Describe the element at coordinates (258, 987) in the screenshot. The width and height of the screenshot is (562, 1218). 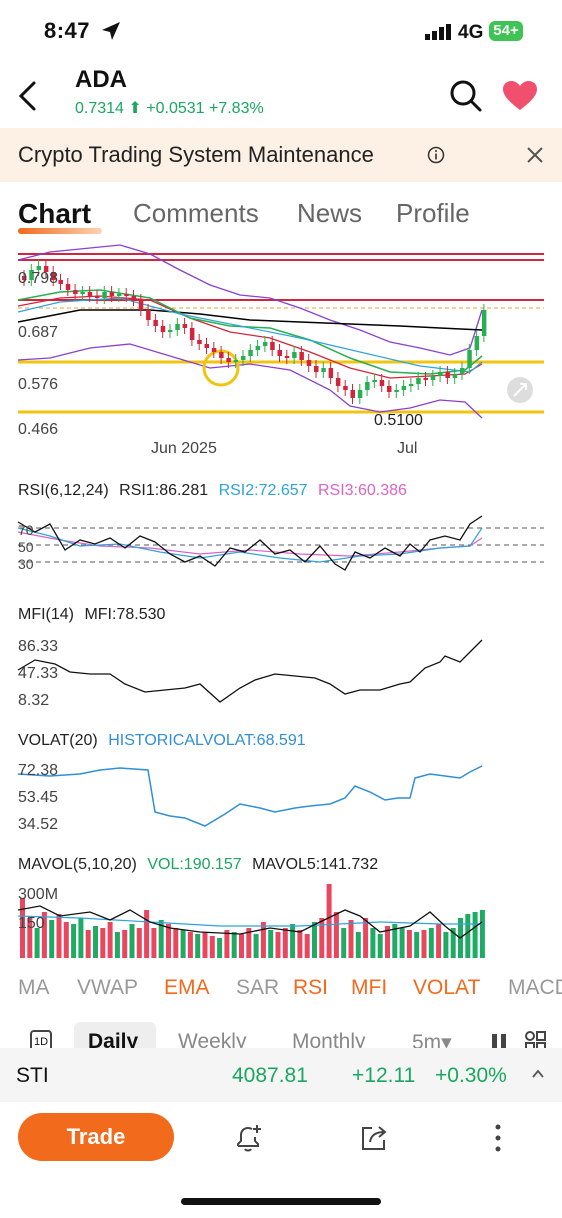
I see `indicator-sar: SAR` at that location.